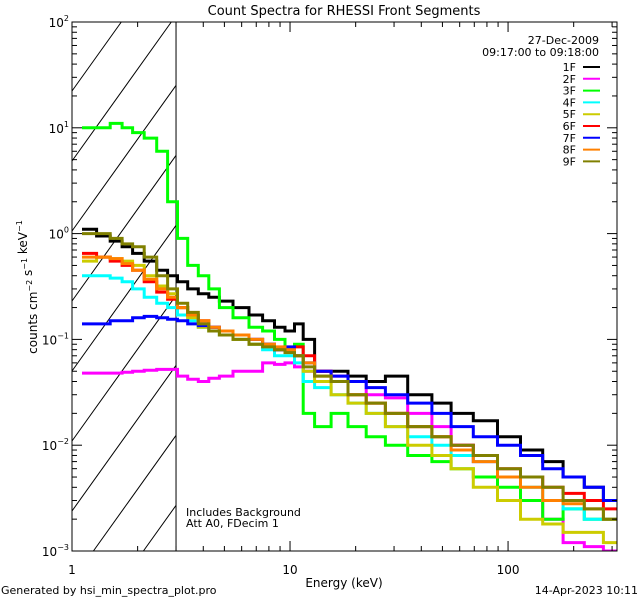  I want to click on legend-label-5F: 5F, so click(569, 114).